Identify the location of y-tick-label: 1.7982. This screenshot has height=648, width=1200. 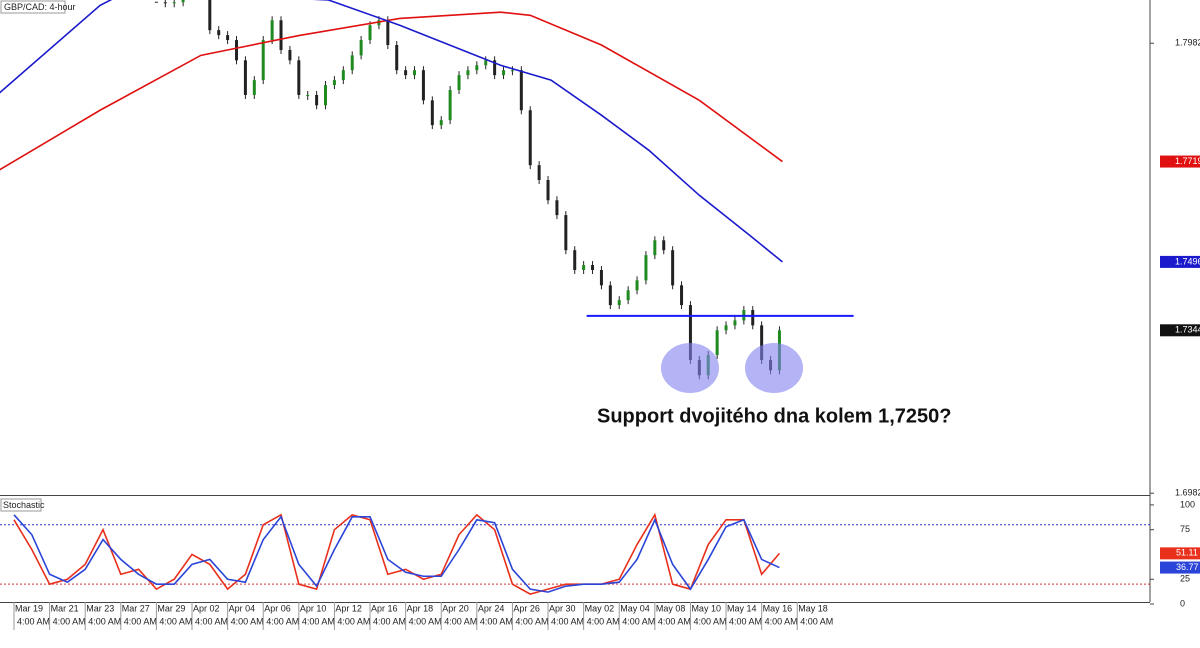
(1187, 43).